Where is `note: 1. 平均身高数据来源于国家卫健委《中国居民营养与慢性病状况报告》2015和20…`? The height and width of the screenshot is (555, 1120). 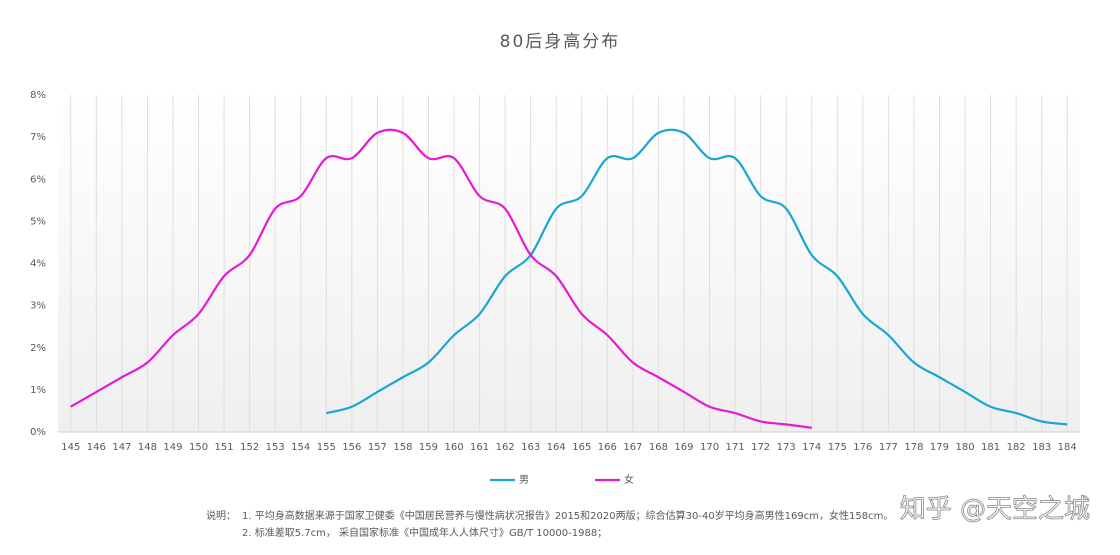 note: 1. 平均身高数据来源于国家卫健委《中国居民营养与慢性病状况报告》2015和20… is located at coordinates (567, 515).